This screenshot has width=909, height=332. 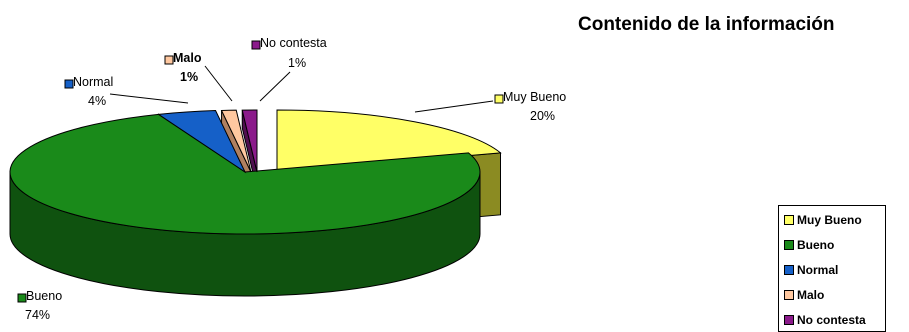 What do you see at coordinates (831, 320) in the screenshot?
I see `legend-label-no-contesta: No contesta` at bounding box center [831, 320].